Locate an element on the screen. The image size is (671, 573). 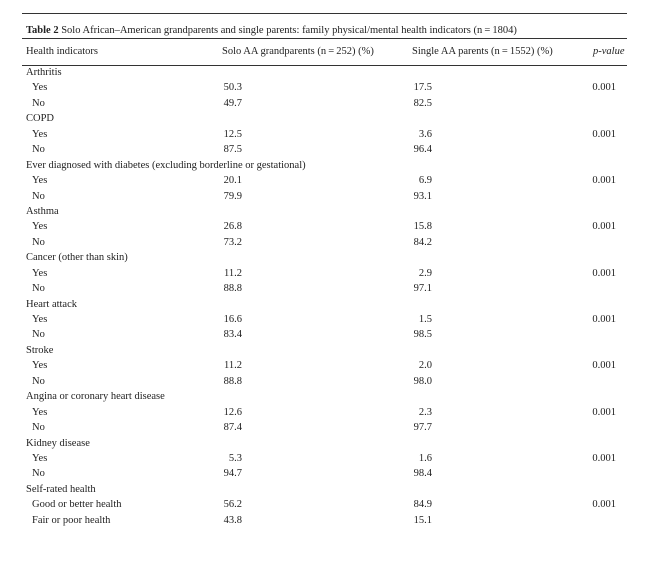
grandparents-value: 5.3 is located at coordinates (235, 458).